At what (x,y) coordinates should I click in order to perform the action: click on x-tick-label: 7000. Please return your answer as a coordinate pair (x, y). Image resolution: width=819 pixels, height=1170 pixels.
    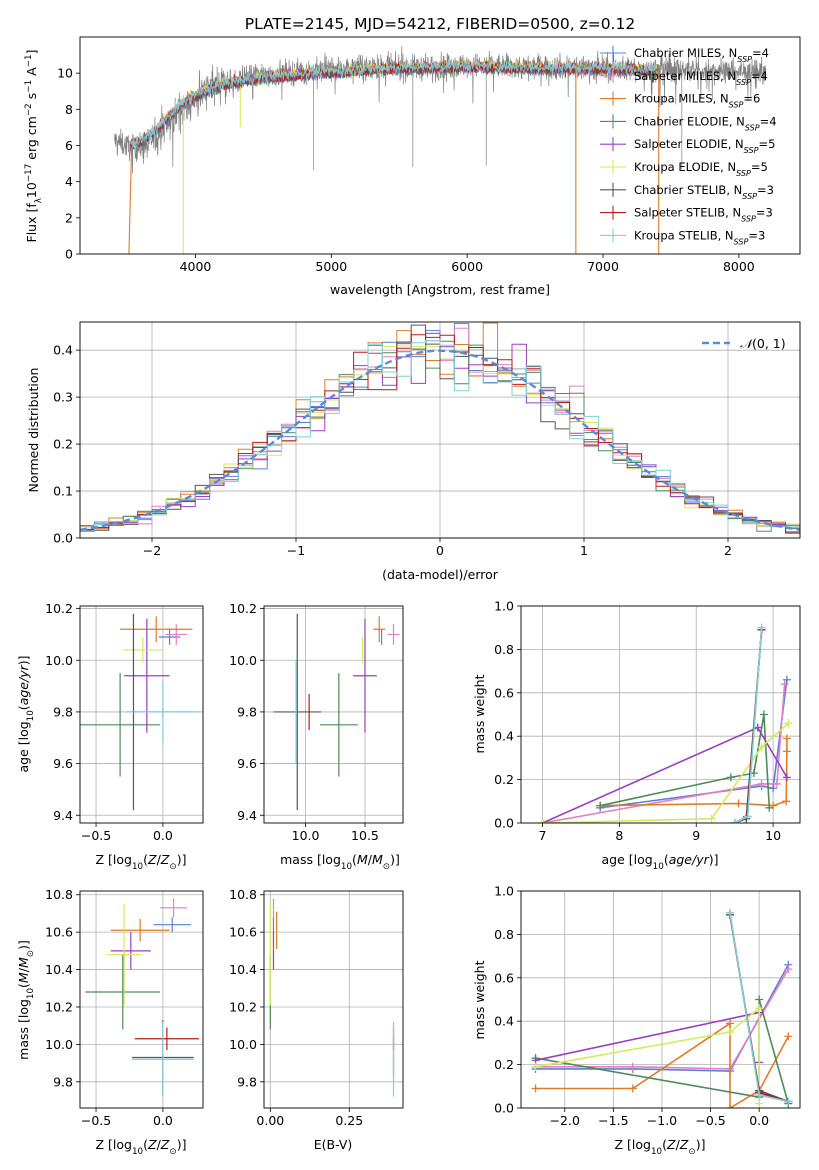
    Looking at the image, I should click on (603, 266).